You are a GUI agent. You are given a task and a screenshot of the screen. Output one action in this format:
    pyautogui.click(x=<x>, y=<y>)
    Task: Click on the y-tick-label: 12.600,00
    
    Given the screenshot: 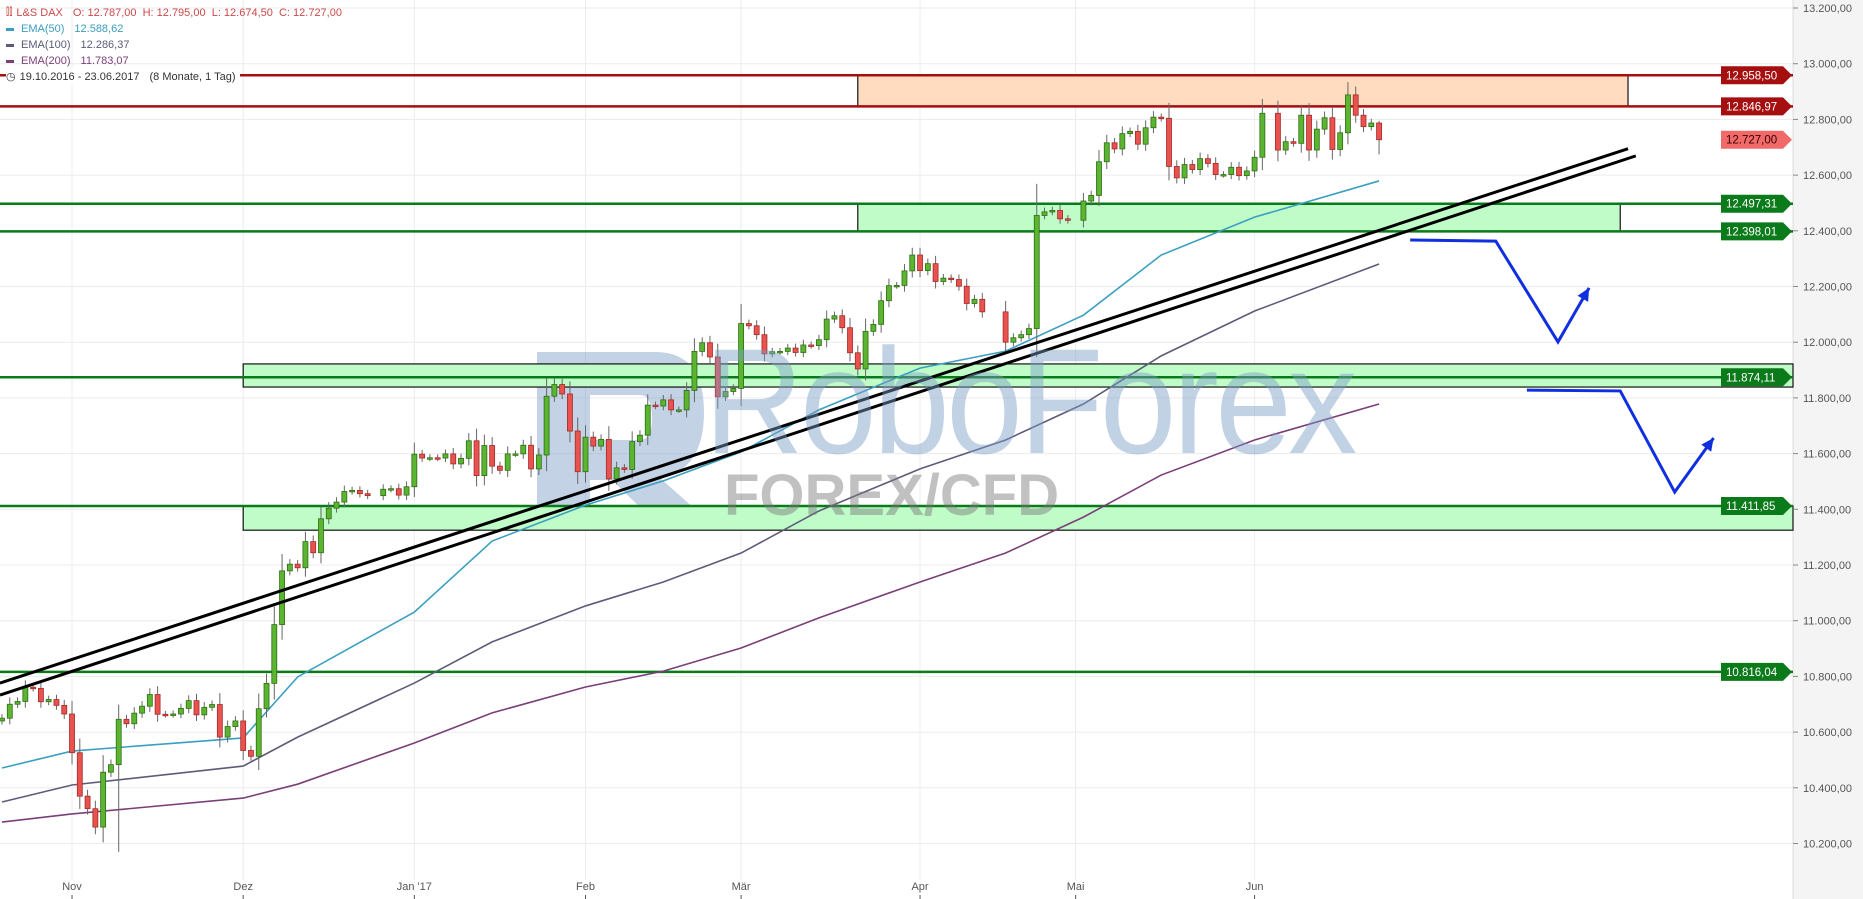 What is the action you would take?
    pyautogui.click(x=1827, y=176)
    